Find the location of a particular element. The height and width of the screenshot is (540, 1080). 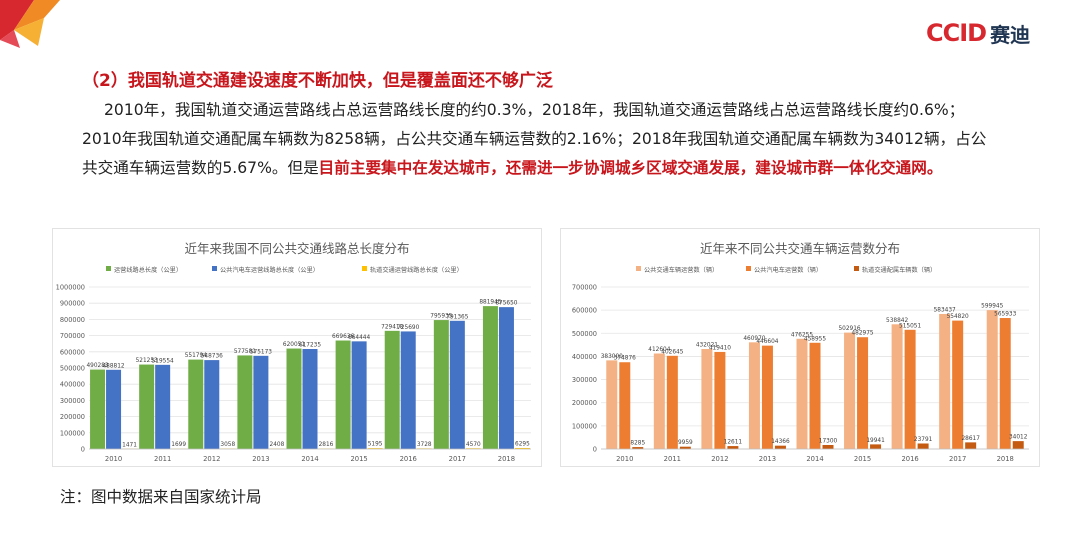

legend-label-1: 公共汽电车运营线路总长度（公里） is located at coordinates (269, 270).